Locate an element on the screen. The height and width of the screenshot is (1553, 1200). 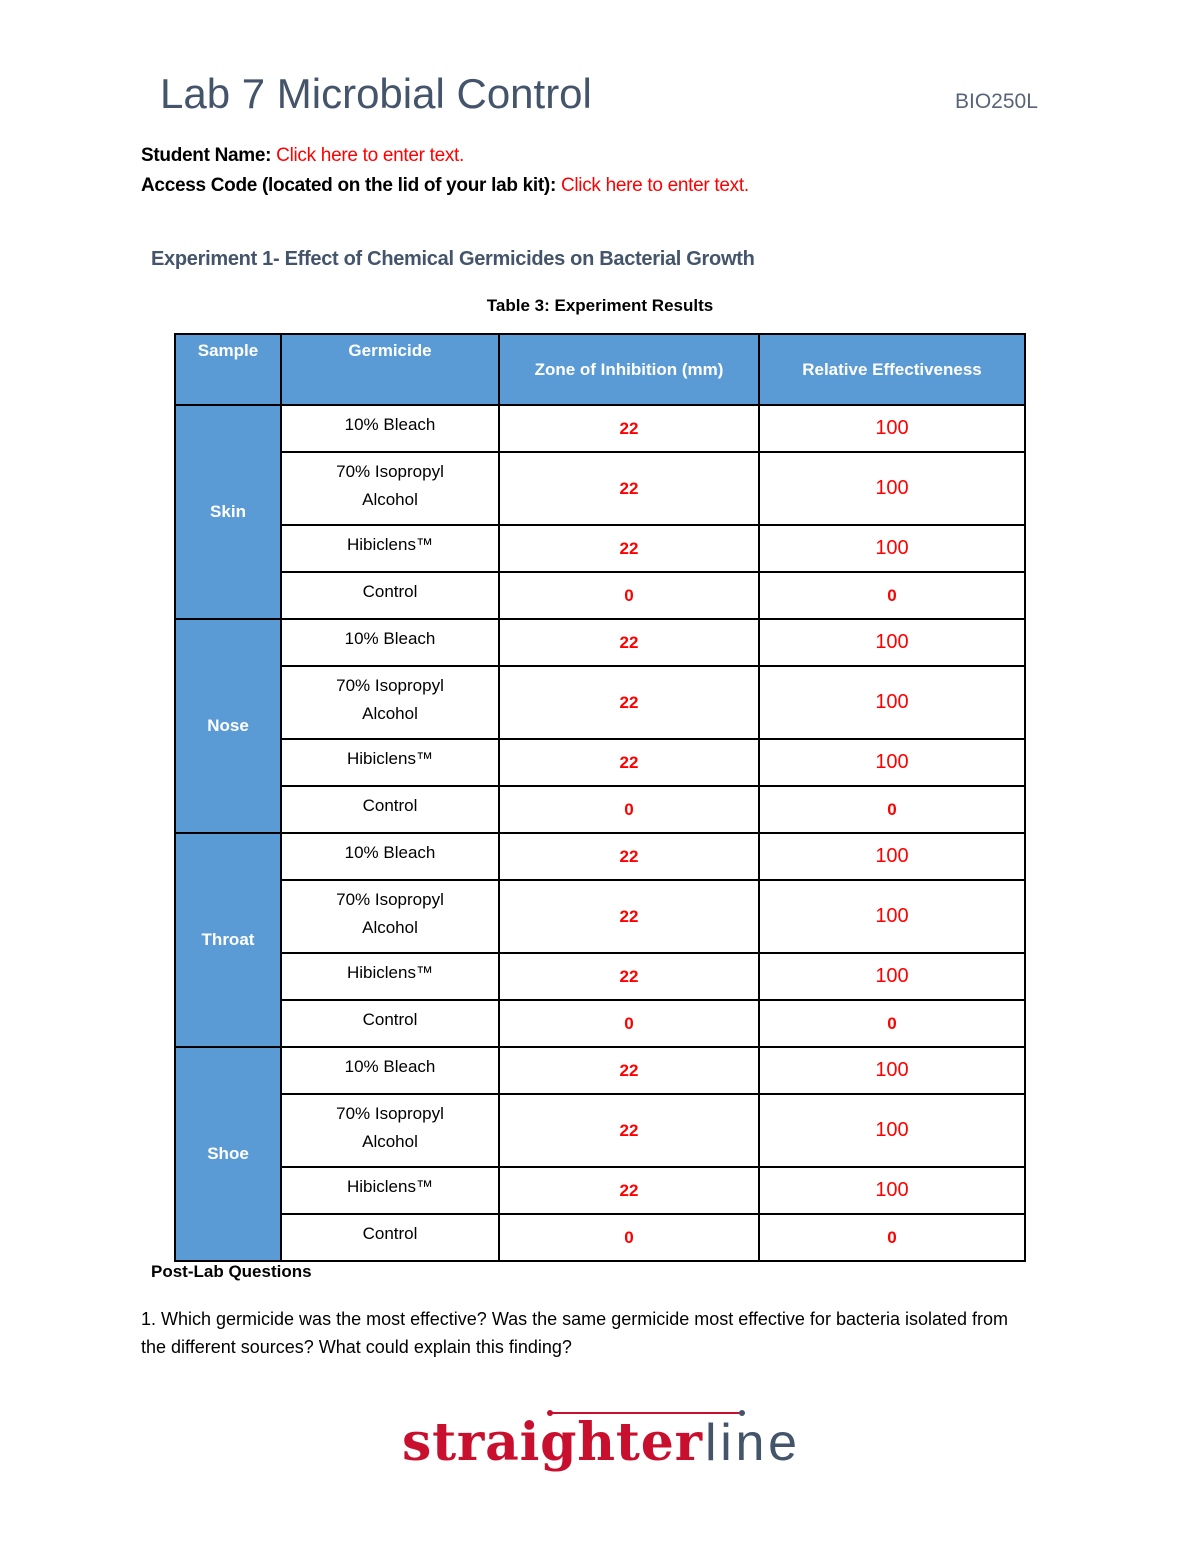
table-row: Nose 10% Bleach 22 100 is located at coordinates (600, 726).